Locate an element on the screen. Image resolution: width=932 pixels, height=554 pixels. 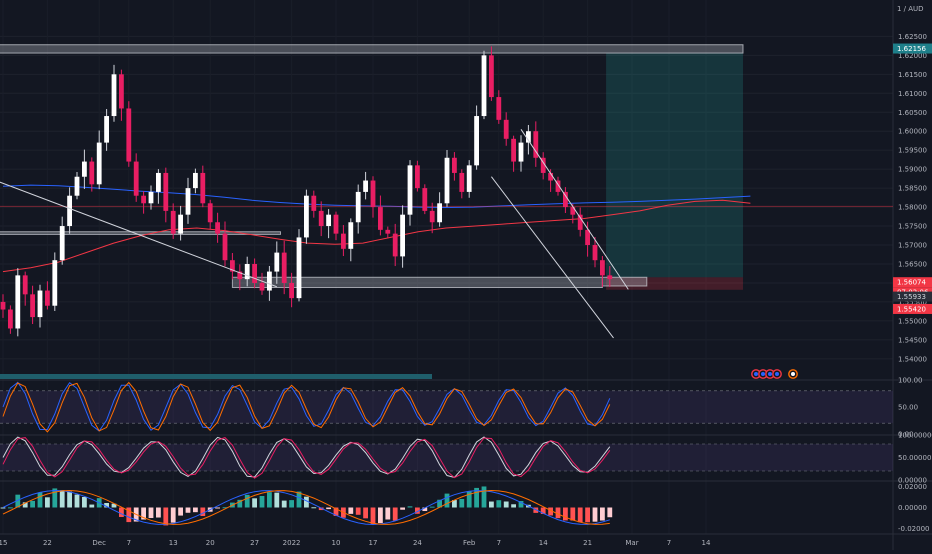
price-tick-label: 1.57500 is located at coordinates (912, 227).